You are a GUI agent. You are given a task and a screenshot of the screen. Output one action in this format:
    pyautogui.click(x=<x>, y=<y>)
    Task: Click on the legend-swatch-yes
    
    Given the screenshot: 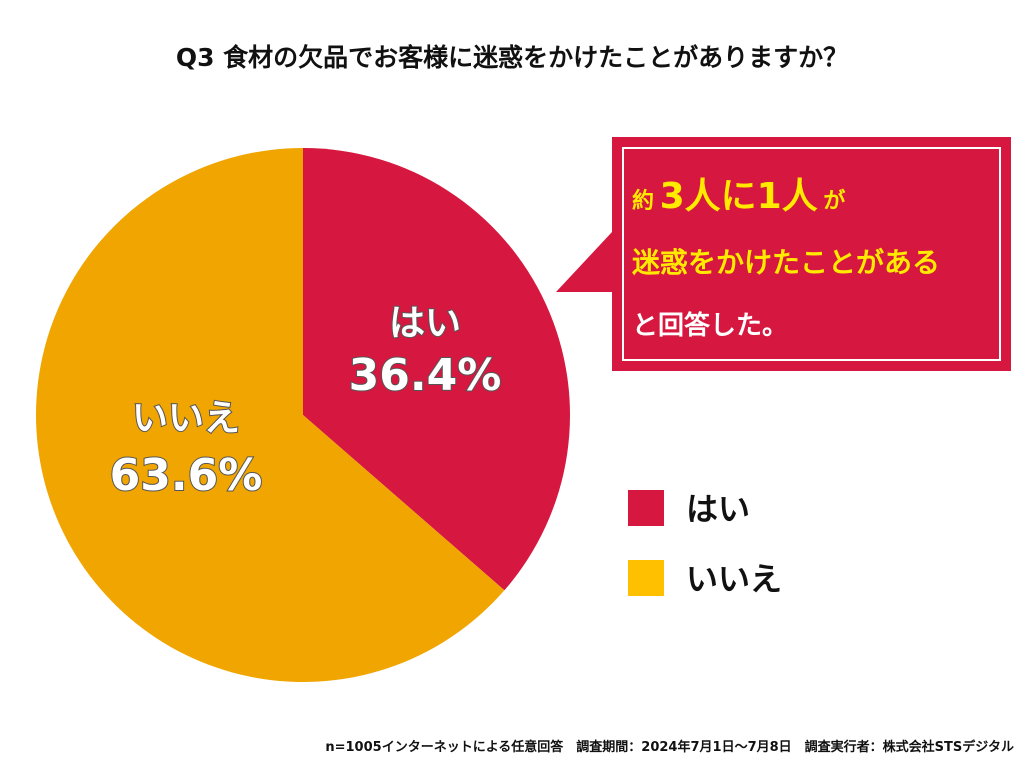 What is the action you would take?
    pyautogui.click(x=646, y=508)
    